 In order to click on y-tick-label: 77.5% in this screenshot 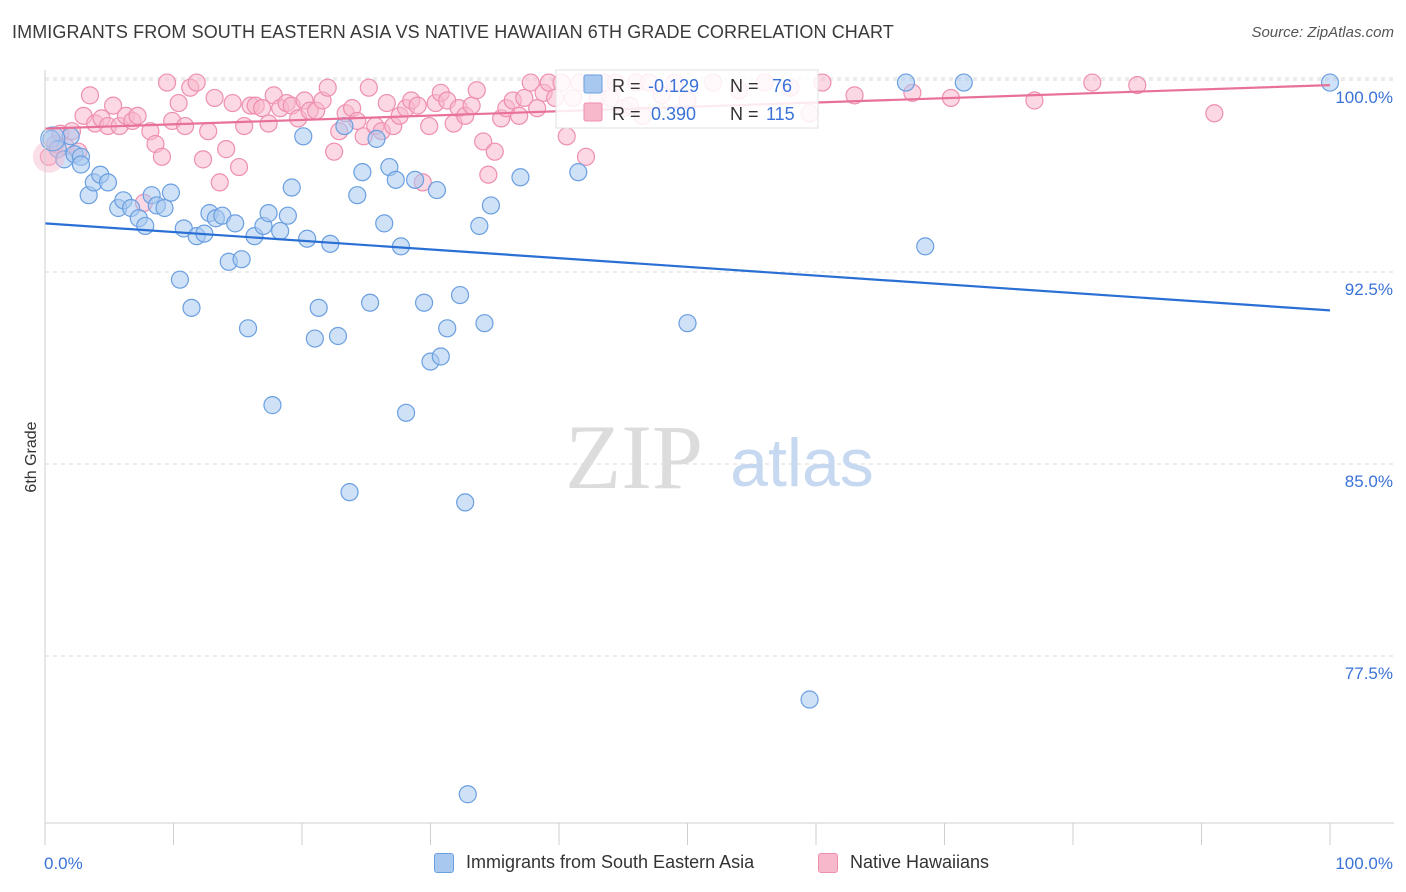, I will do `click(1369, 673)`.